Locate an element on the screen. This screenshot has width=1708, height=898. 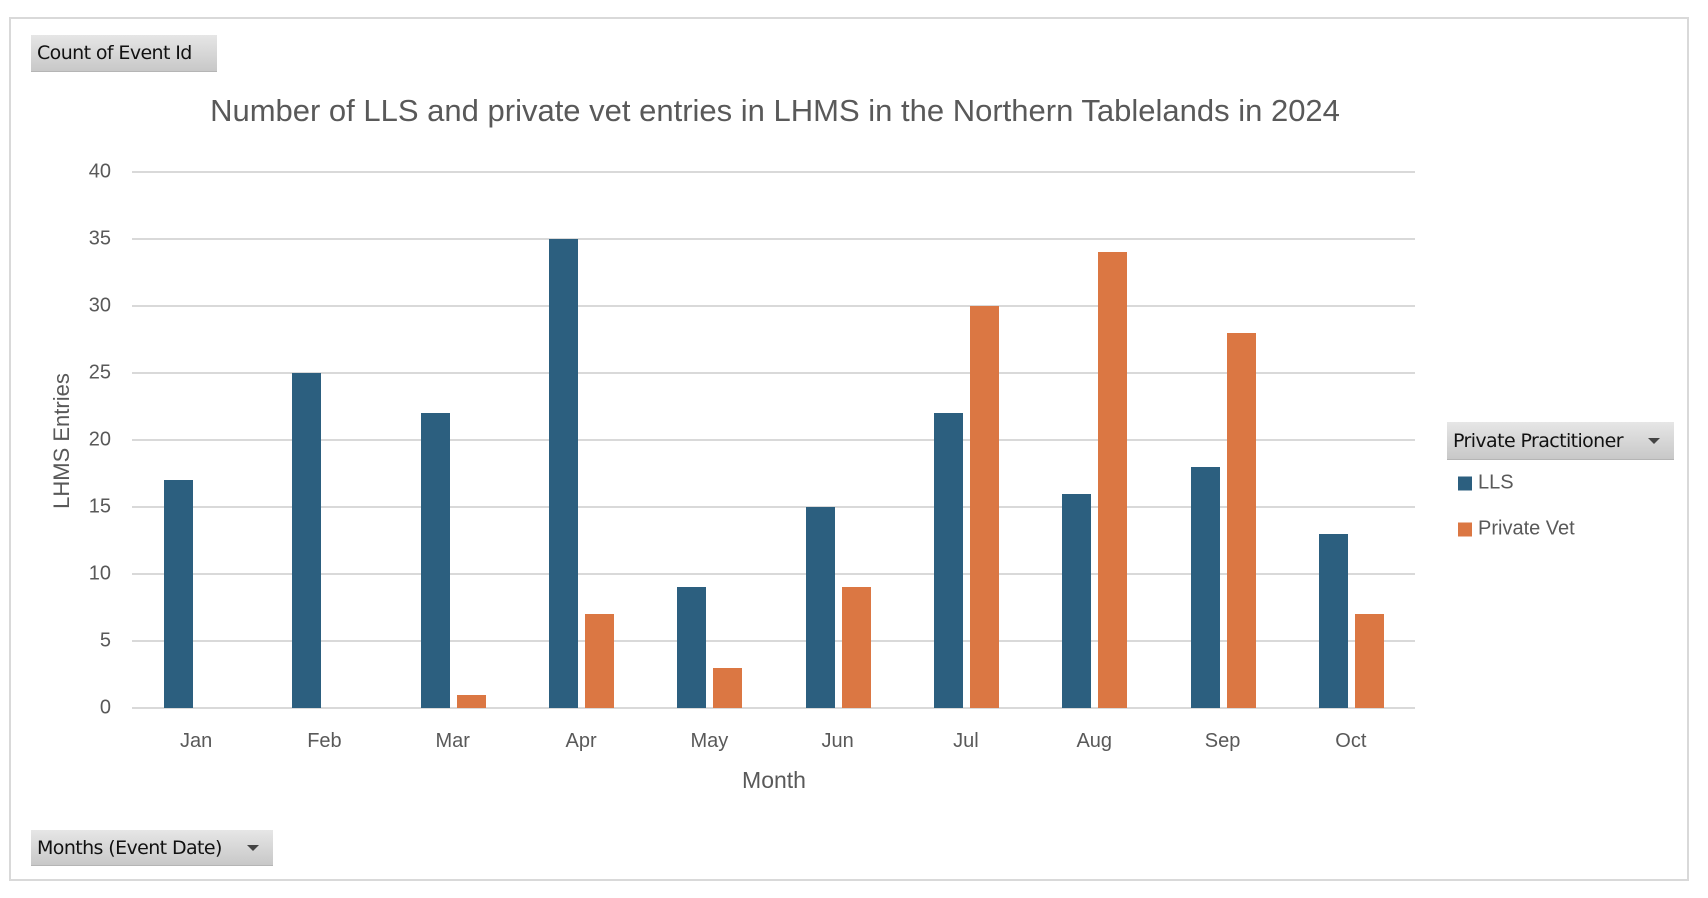
y-tick-label: 0 is located at coordinates (105, 707).